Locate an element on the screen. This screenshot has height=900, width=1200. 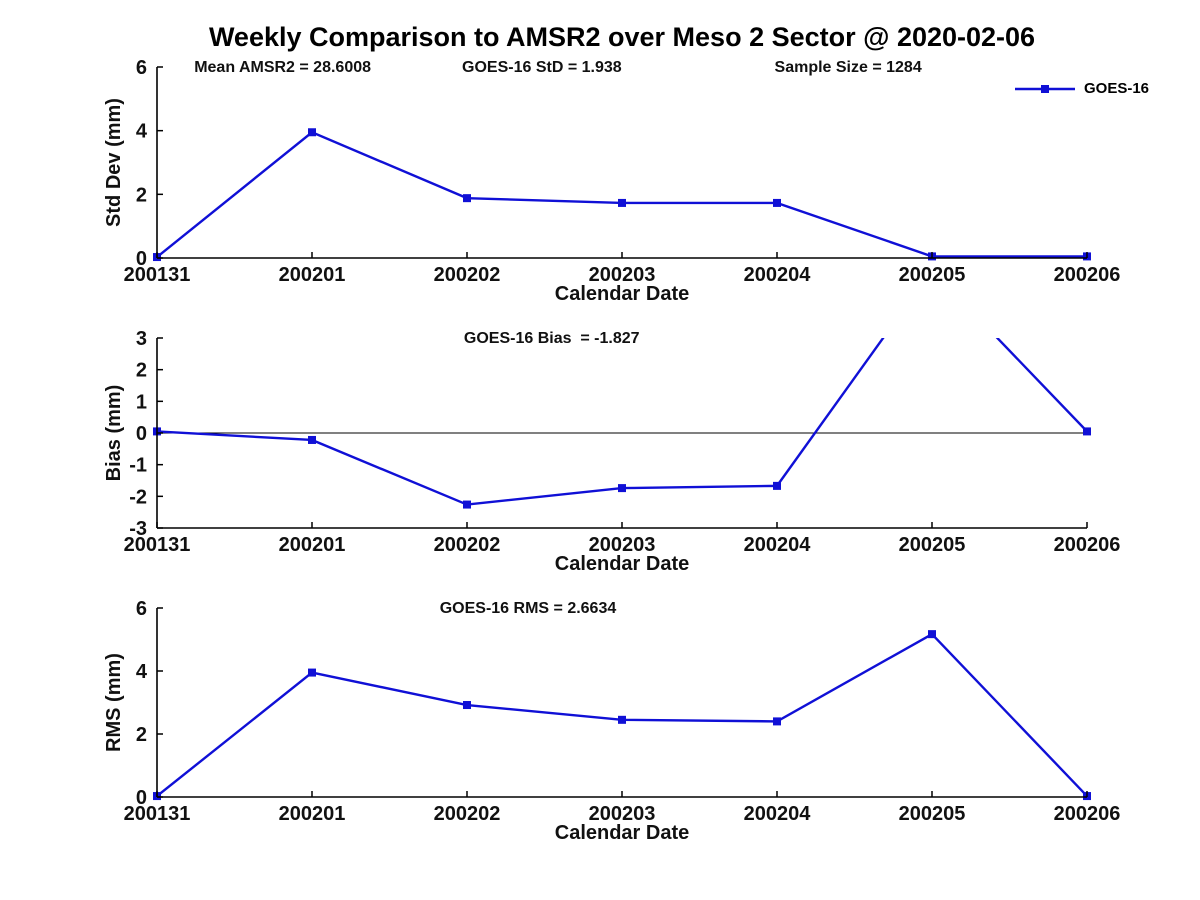
rms-line is located at coordinates (622, 714).